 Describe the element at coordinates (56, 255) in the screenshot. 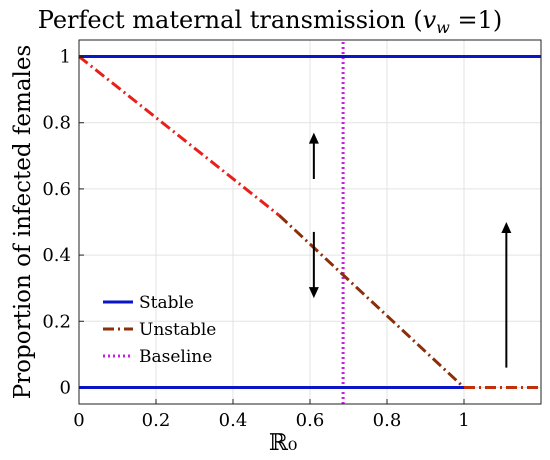

I see `y-tick-label: 0.4` at that location.